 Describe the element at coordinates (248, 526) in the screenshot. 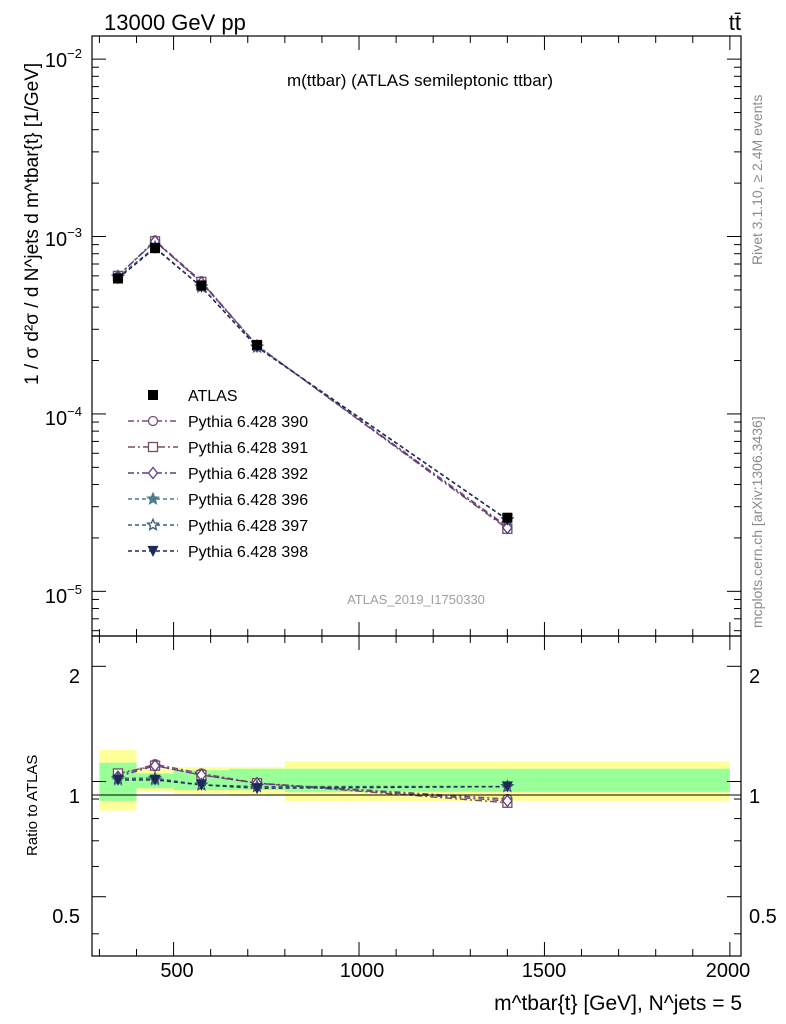

I see `legend-label: Pythia 6.428 397` at that location.